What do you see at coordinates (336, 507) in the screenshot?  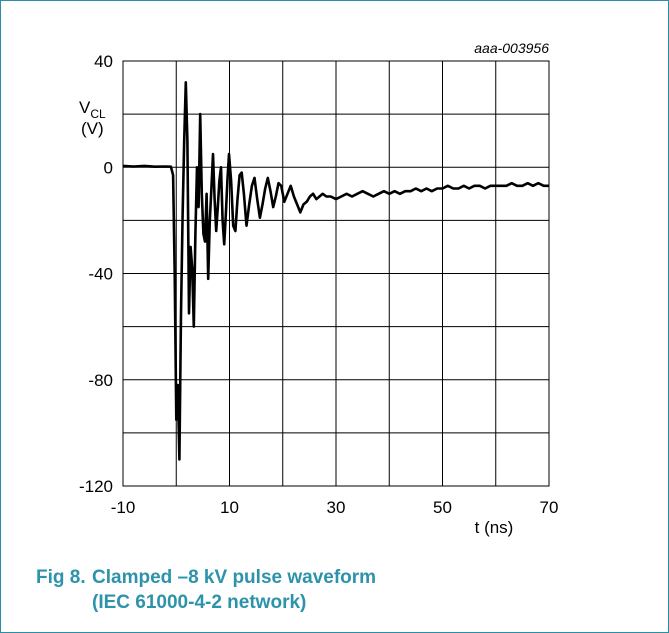 I see `x-tick-label: 30` at bounding box center [336, 507].